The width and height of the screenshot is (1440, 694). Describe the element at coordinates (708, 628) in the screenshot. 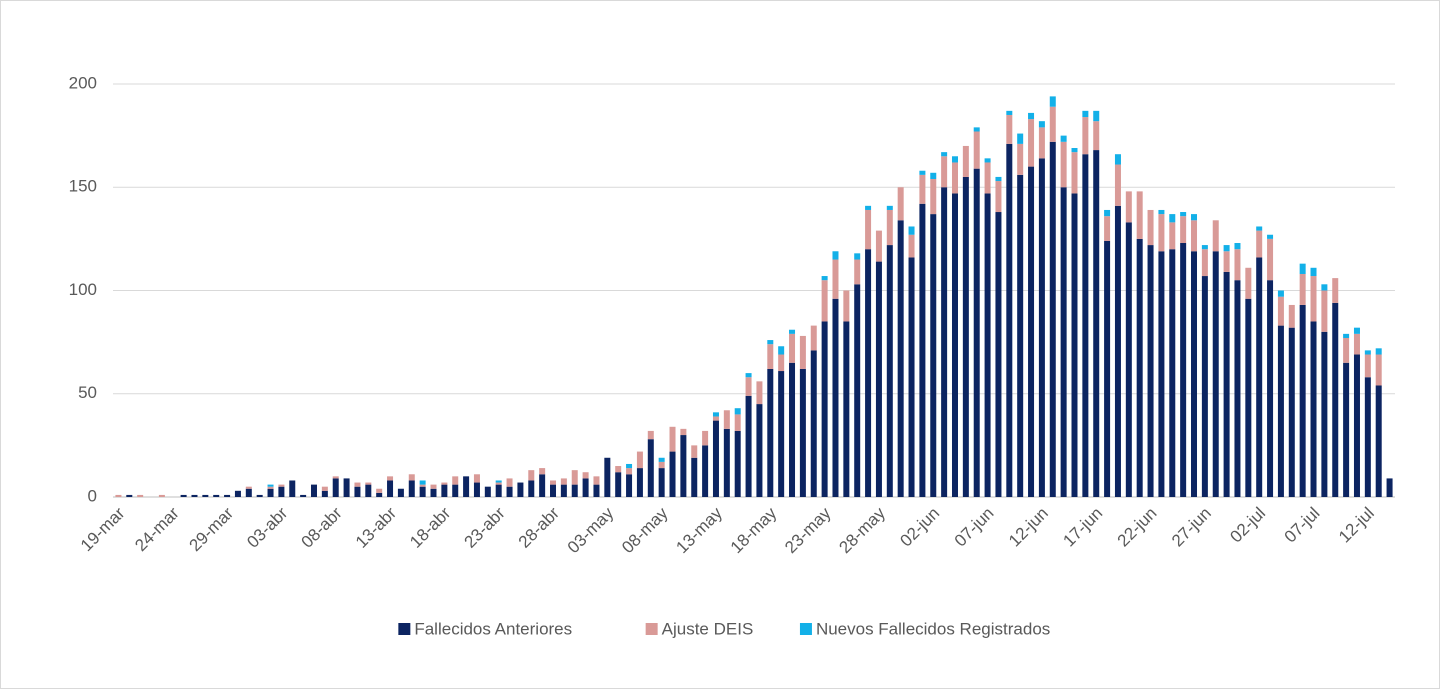

I see `legend-label: Ajuste DEIS` at that location.